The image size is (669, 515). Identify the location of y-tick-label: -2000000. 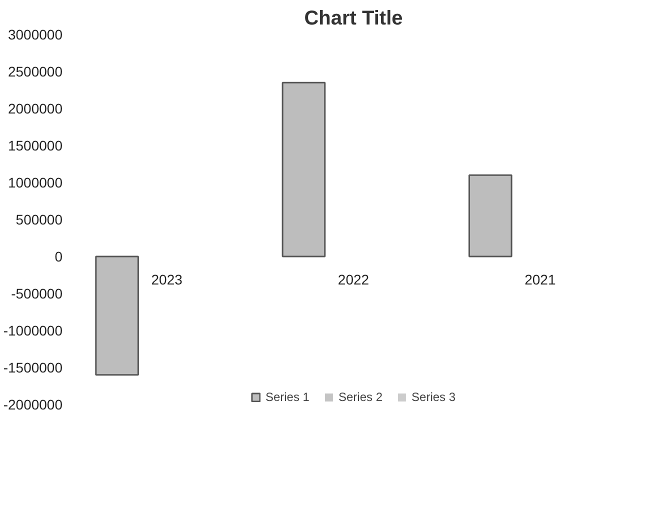
(33, 404).